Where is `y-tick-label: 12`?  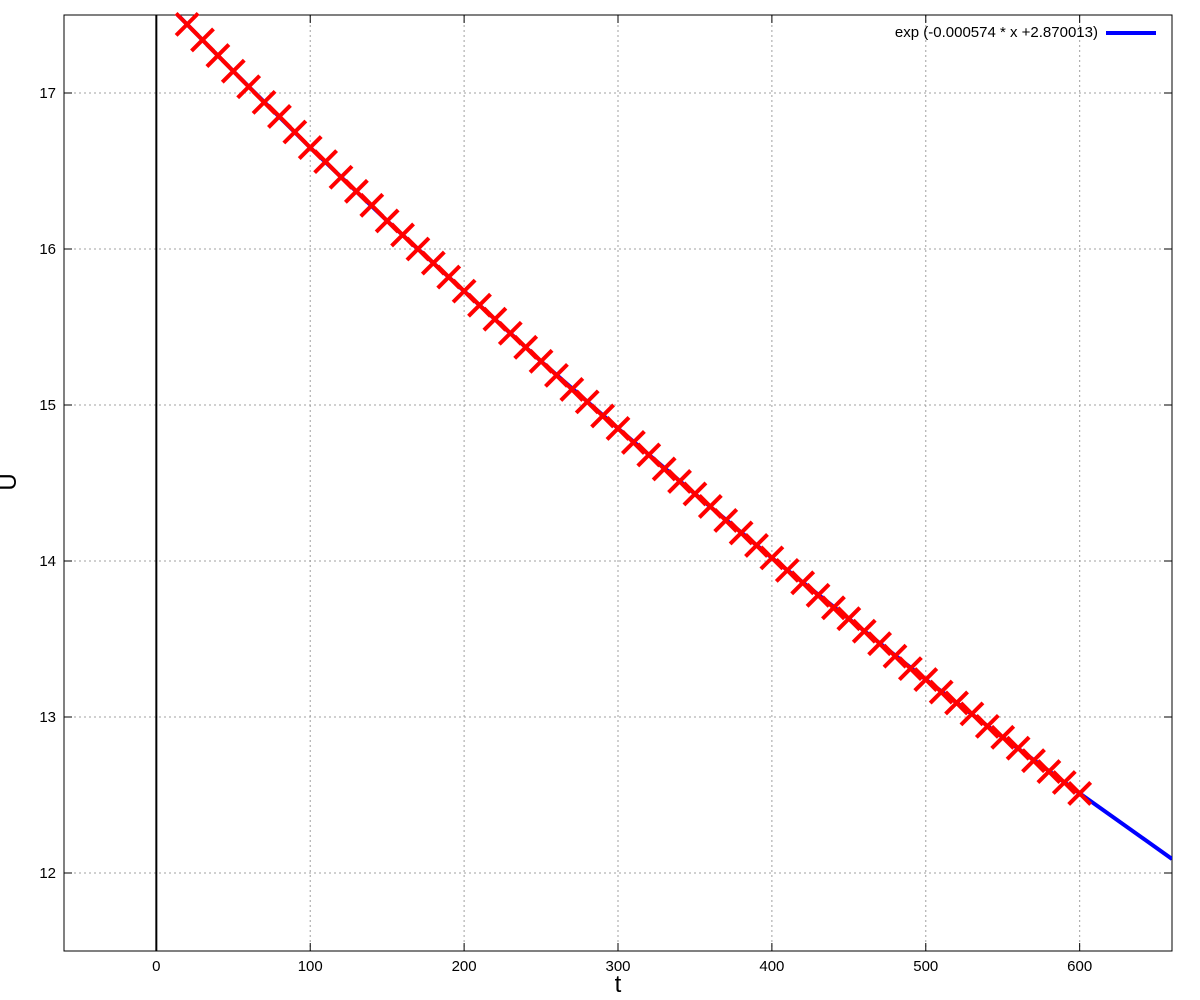
y-tick-label: 12 is located at coordinates (47, 873).